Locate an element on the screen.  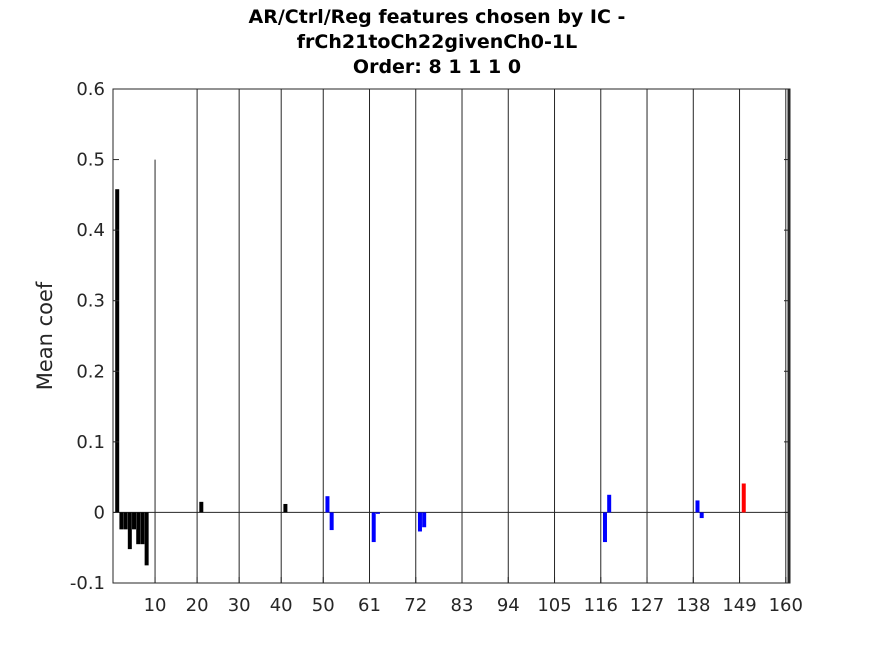
y-tick-label: 0 is located at coordinates (99, 512).